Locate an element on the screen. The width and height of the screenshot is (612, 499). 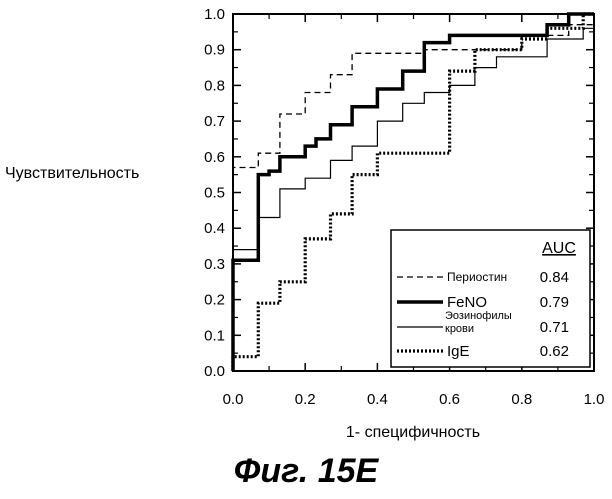
x-tick-label: 0.2 is located at coordinates (305, 399).